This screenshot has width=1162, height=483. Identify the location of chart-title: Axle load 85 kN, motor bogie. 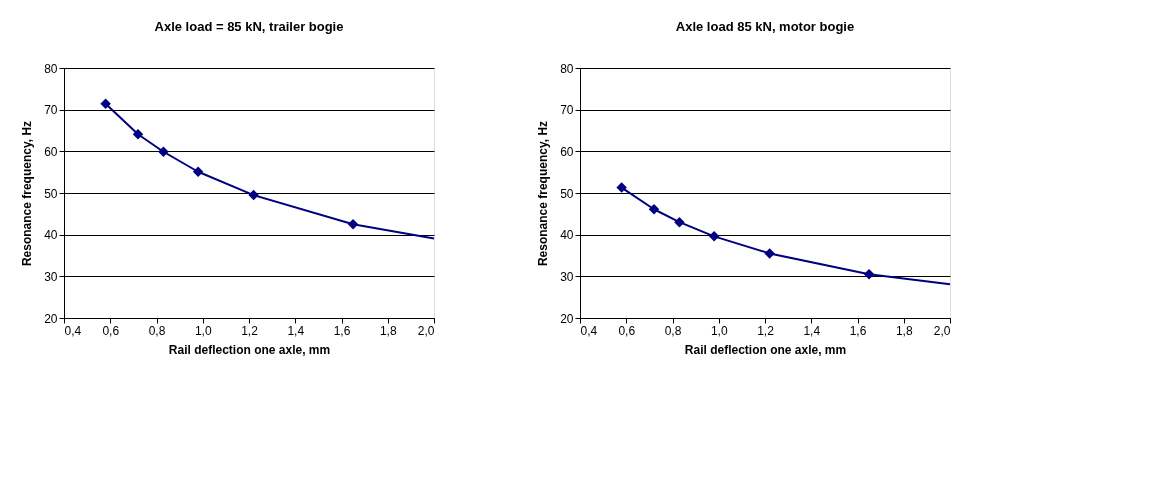
(765, 26).